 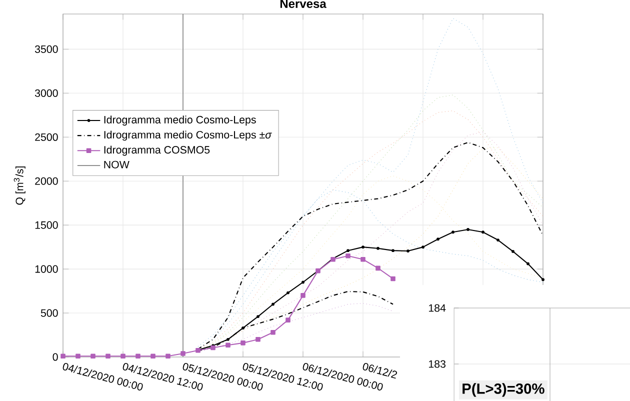 I want to click on y-tick-label: 3500, so click(x=46, y=49).